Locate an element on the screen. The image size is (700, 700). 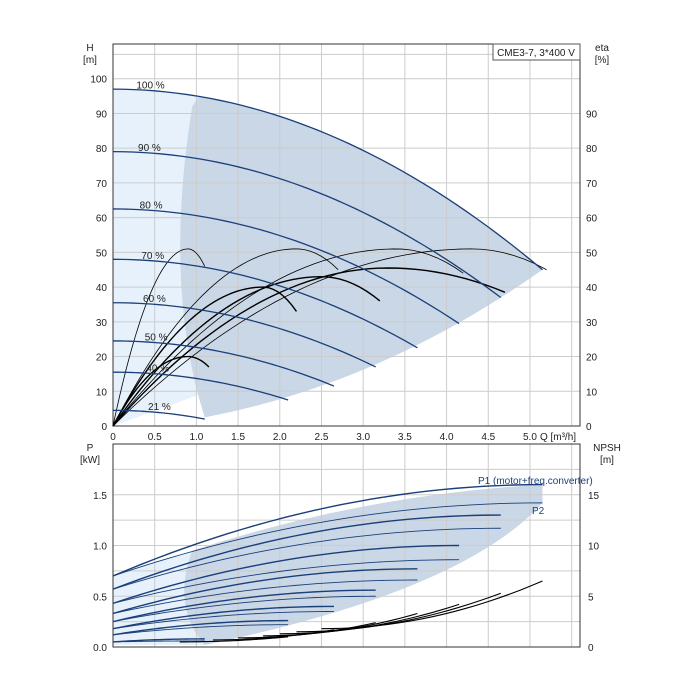
y-tick-label-right: 40 is located at coordinates (592, 288).